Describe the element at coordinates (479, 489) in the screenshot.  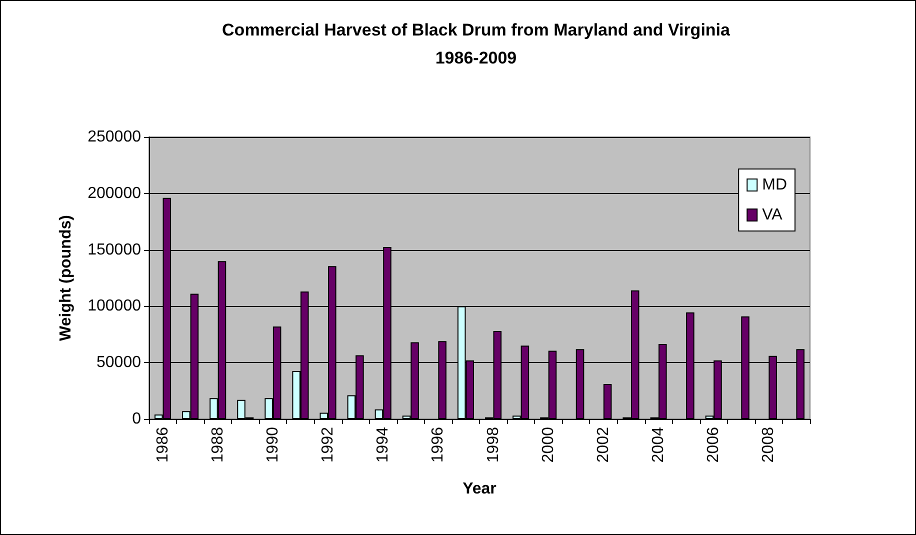
I see `x-axis-title: Year` at that location.